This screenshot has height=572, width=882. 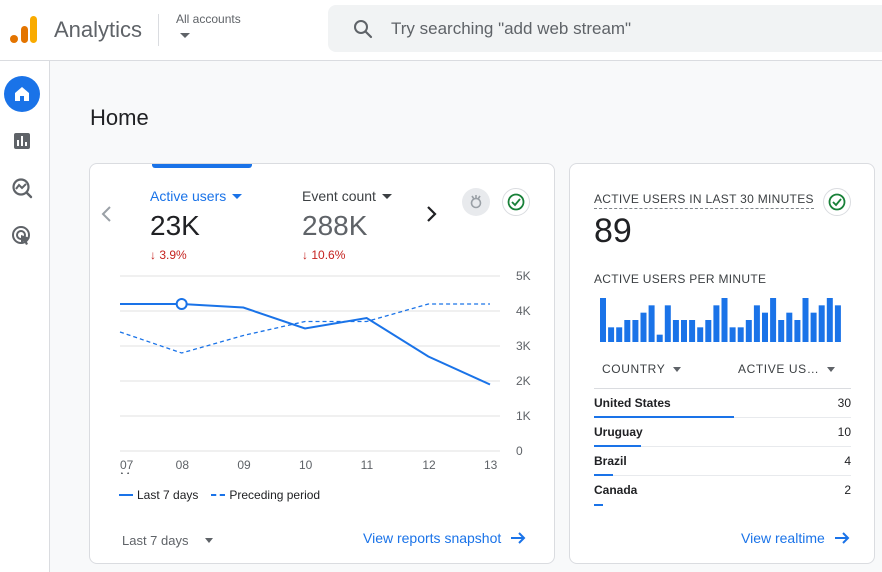 What do you see at coordinates (491, 465) in the screenshot?
I see `x-tick-label: 13` at bounding box center [491, 465].